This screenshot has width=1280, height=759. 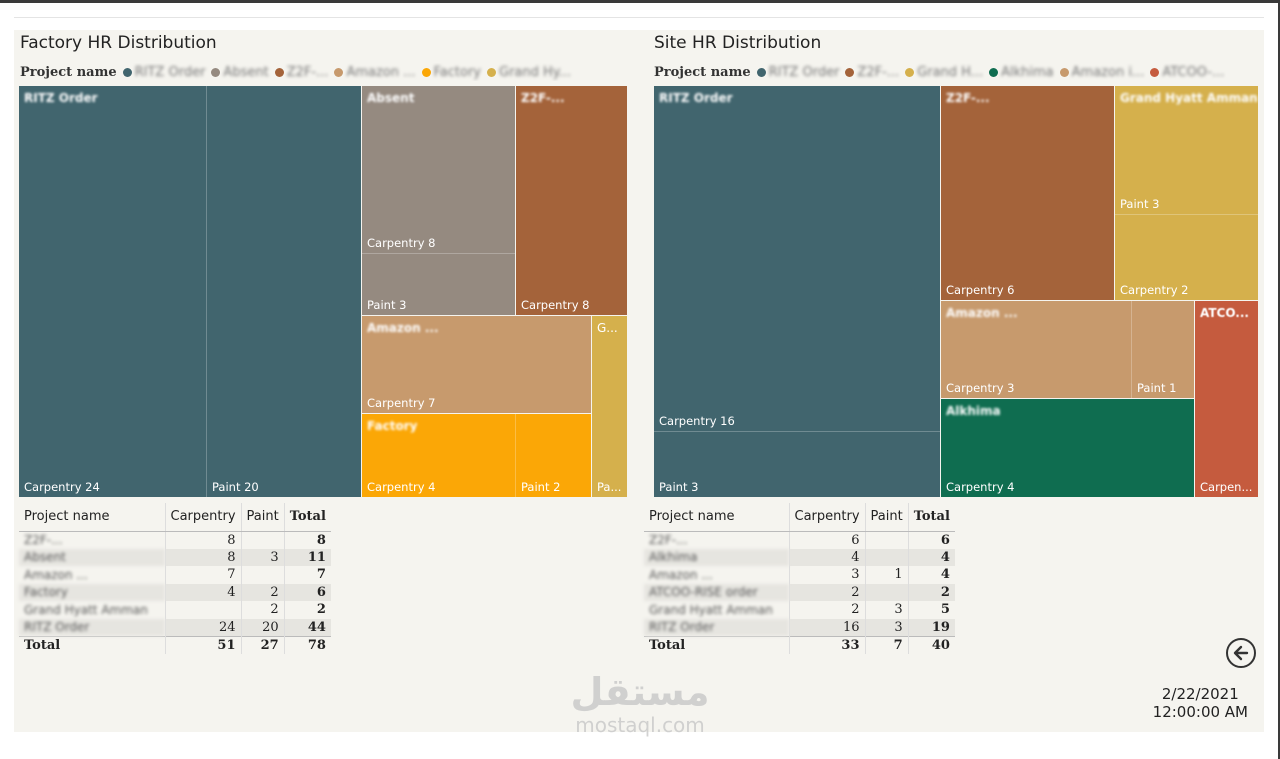 I want to click on table-row: Alkhima 4 4, so click(x=799, y=557).